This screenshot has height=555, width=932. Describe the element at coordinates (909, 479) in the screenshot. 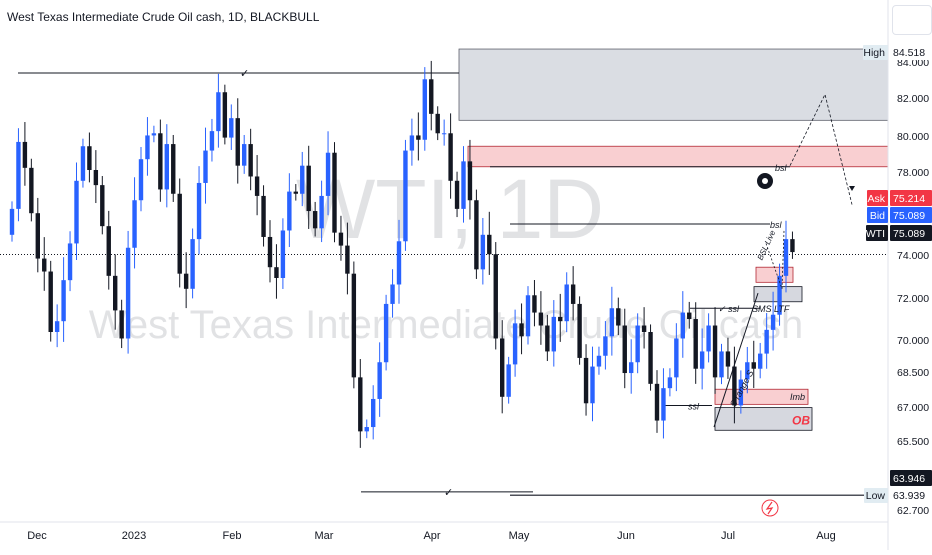

I see `level-value: 63.946` at that location.